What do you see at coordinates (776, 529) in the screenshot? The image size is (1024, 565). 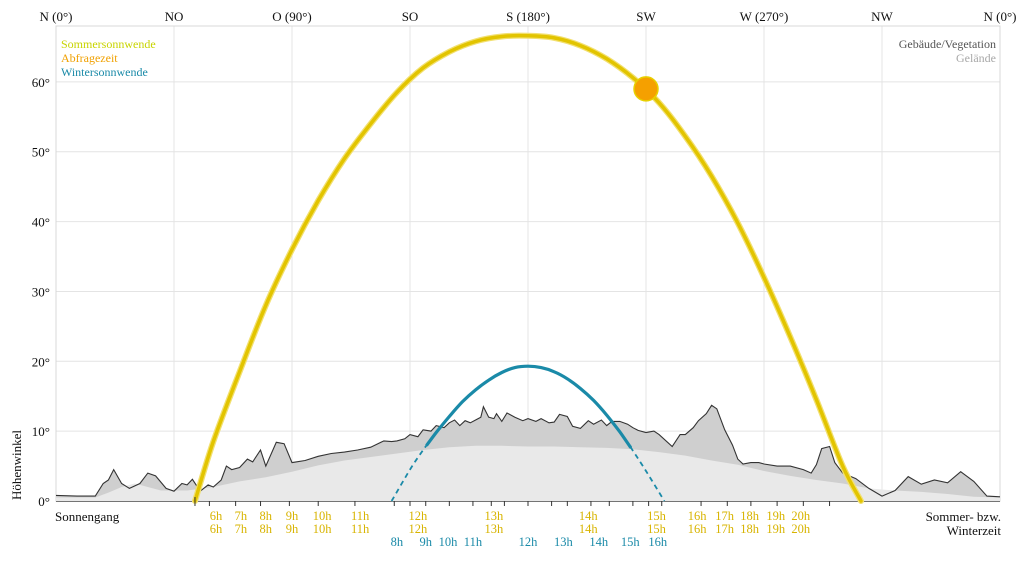 I see `summer-hour-label-wintertime: 19h` at bounding box center [776, 529].